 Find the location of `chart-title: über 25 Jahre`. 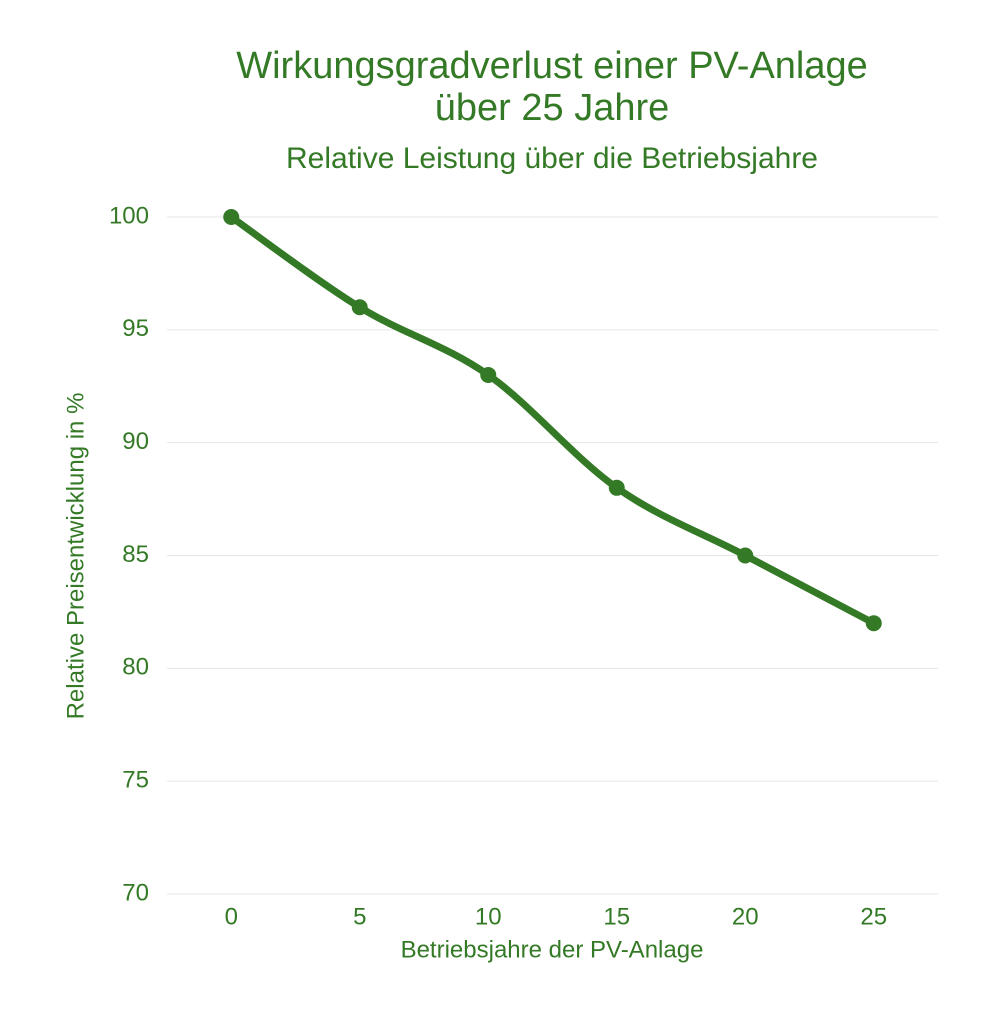

chart-title: über 25 Jahre is located at coordinates (552, 108).